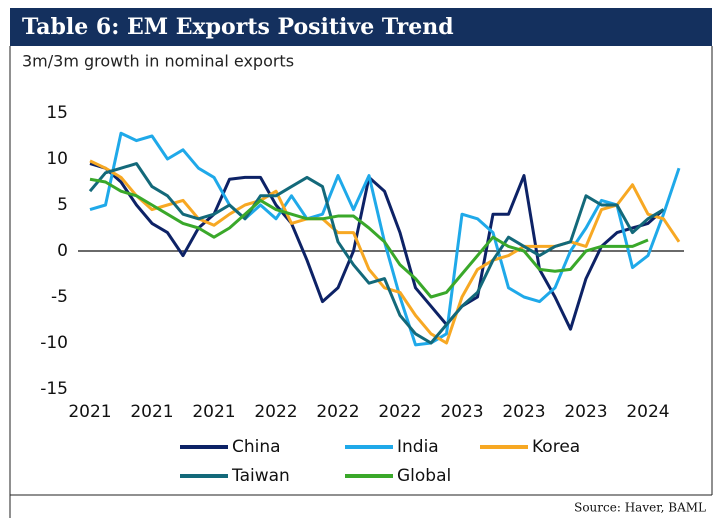 The height and width of the screenshot is (522, 722). I want to click on y-tick-label: 5, so click(62, 205).